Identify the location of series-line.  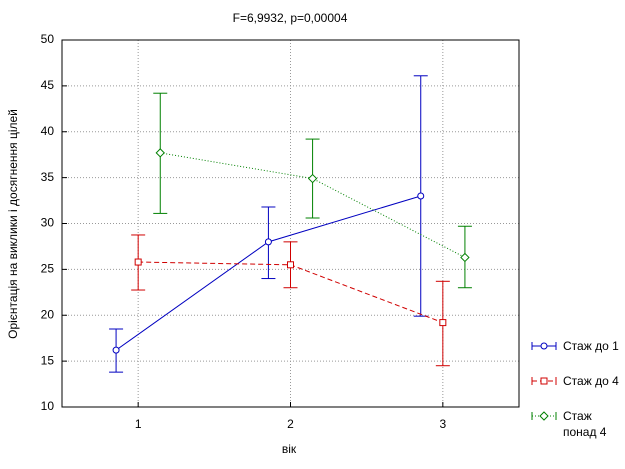
(313, 205).